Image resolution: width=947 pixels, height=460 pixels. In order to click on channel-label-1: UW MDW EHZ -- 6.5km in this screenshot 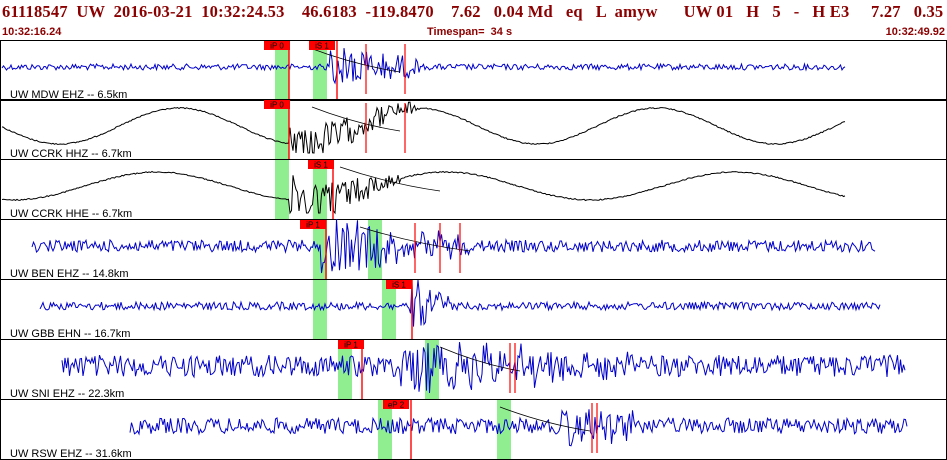, I will do `click(68, 95)`.